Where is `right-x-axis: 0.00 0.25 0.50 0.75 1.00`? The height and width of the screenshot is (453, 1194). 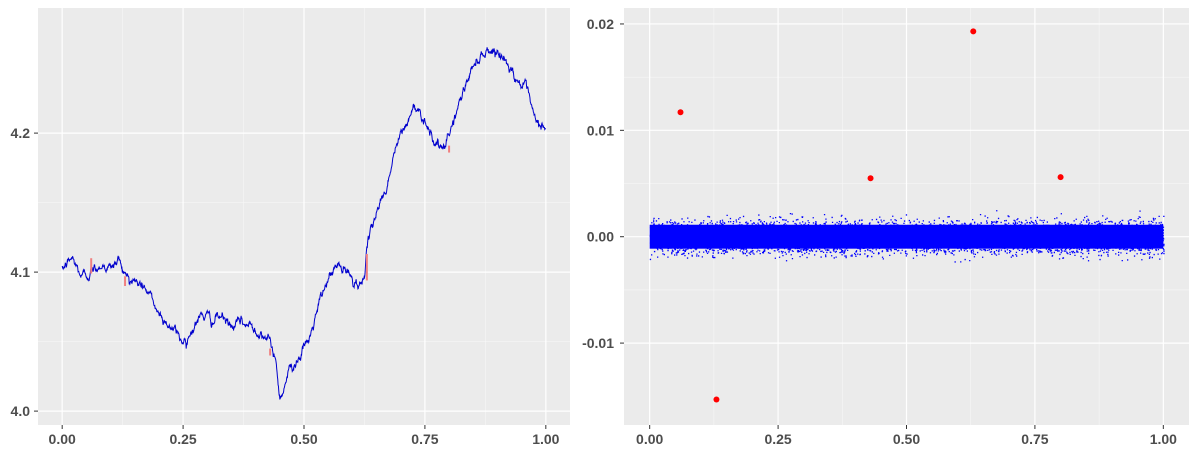
right-x-axis: 0.00 0.25 0.50 0.75 1.00 is located at coordinates (906, 436).